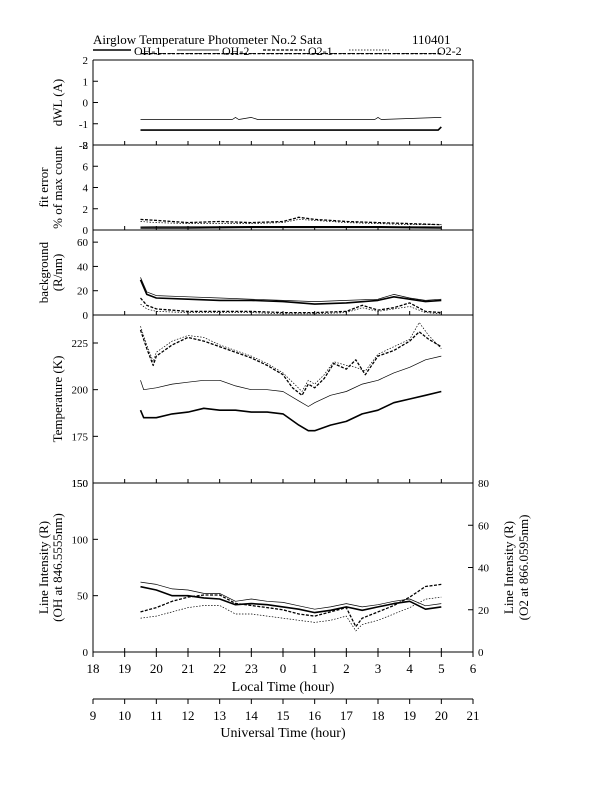  What do you see at coordinates (252, 715) in the screenshot?
I see `x-tick-label-ut: 14` at bounding box center [252, 715].